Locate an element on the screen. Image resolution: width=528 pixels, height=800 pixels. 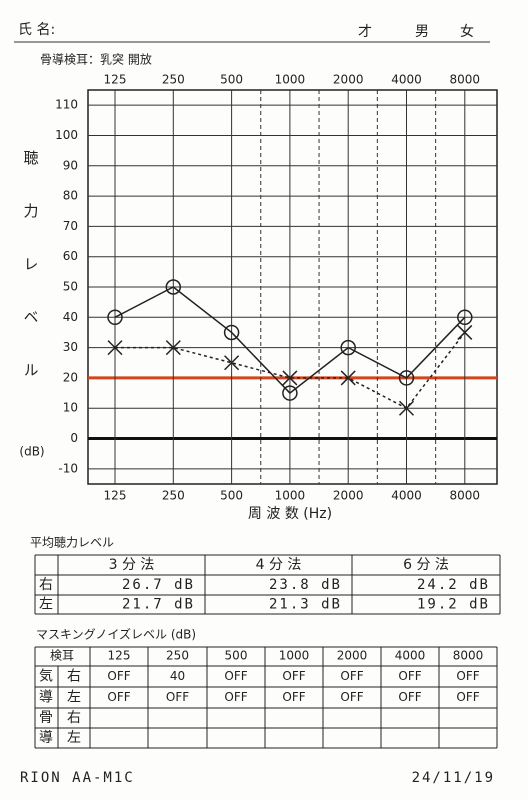
x-tick-label: 250 is located at coordinates (173, 496).